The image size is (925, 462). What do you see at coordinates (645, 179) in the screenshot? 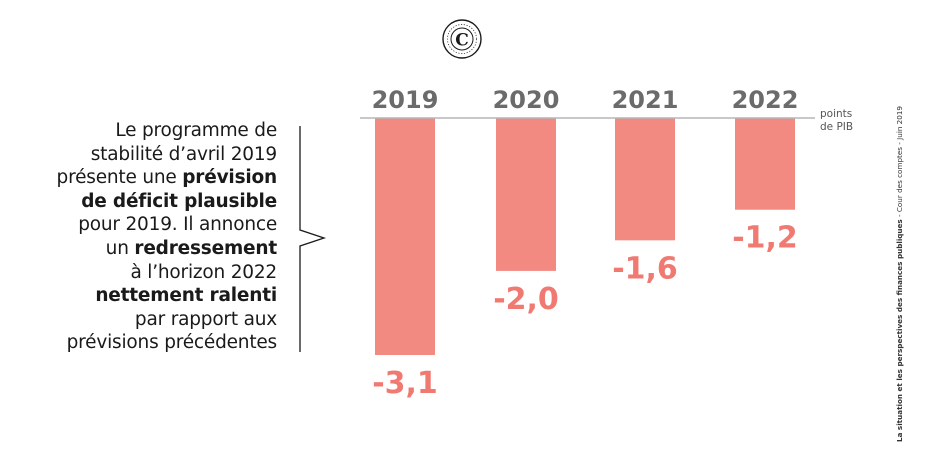
I see `bar-2021` at bounding box center [645, 179].